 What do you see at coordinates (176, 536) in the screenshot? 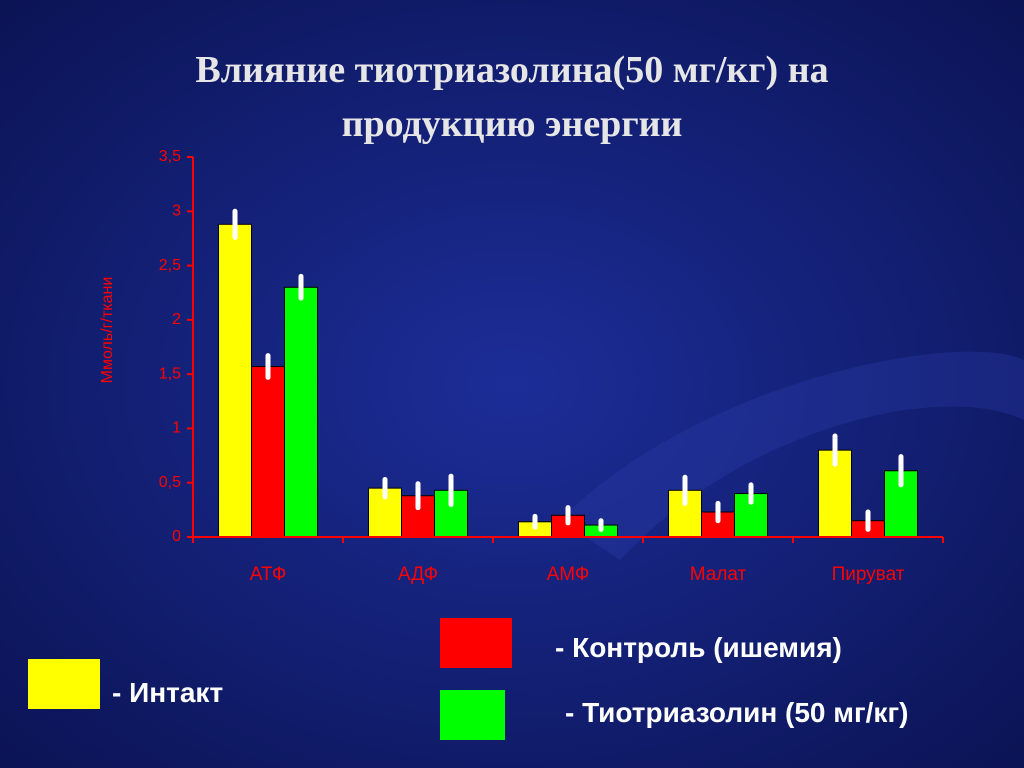
I see `y-tick-label: 0` at bounding box center [176, 536].